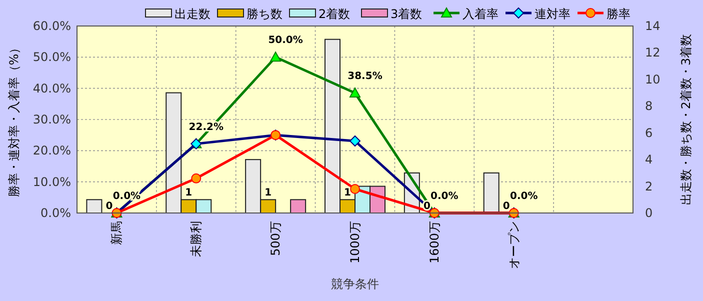 The width and height of the screenshot is (703, 301). Describe the element at coordinates (365, 76) in the screenshot. I see `data-label: 38.5%` at that location.